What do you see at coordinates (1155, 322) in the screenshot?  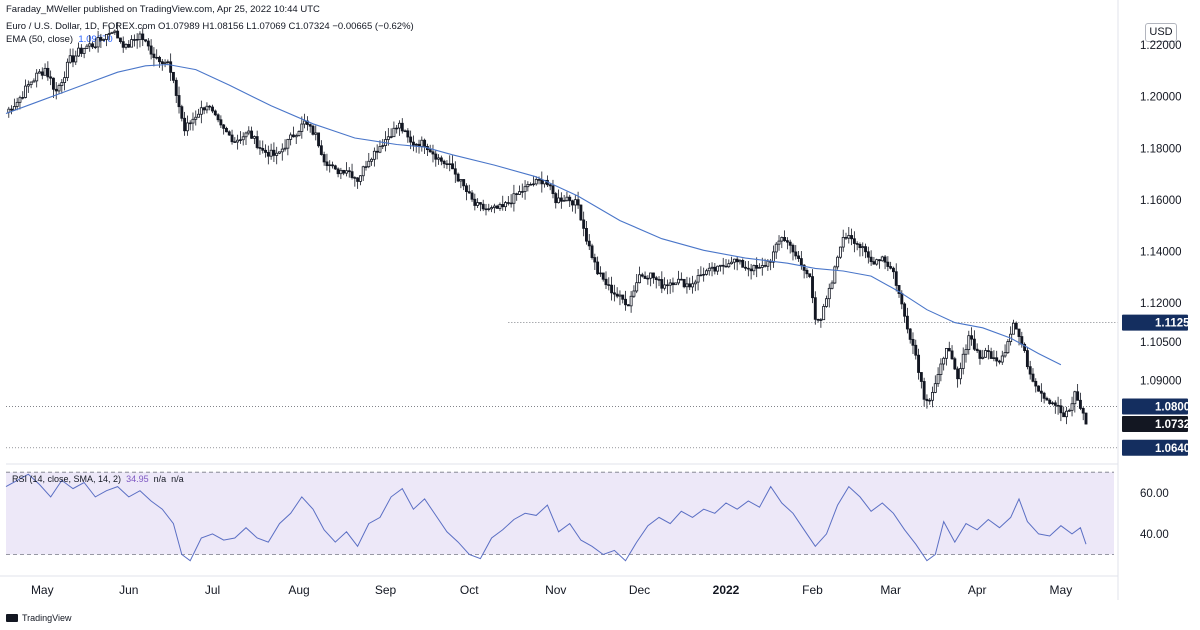 I see `price-label-box` at bounding box center [1155, 322].